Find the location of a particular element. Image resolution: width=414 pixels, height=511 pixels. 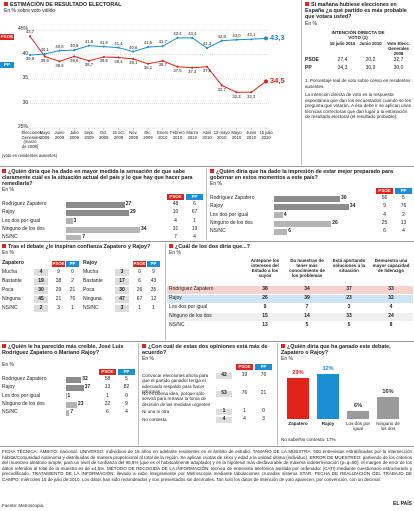

x-label: Rajoy is located at coordinates (328, 423).